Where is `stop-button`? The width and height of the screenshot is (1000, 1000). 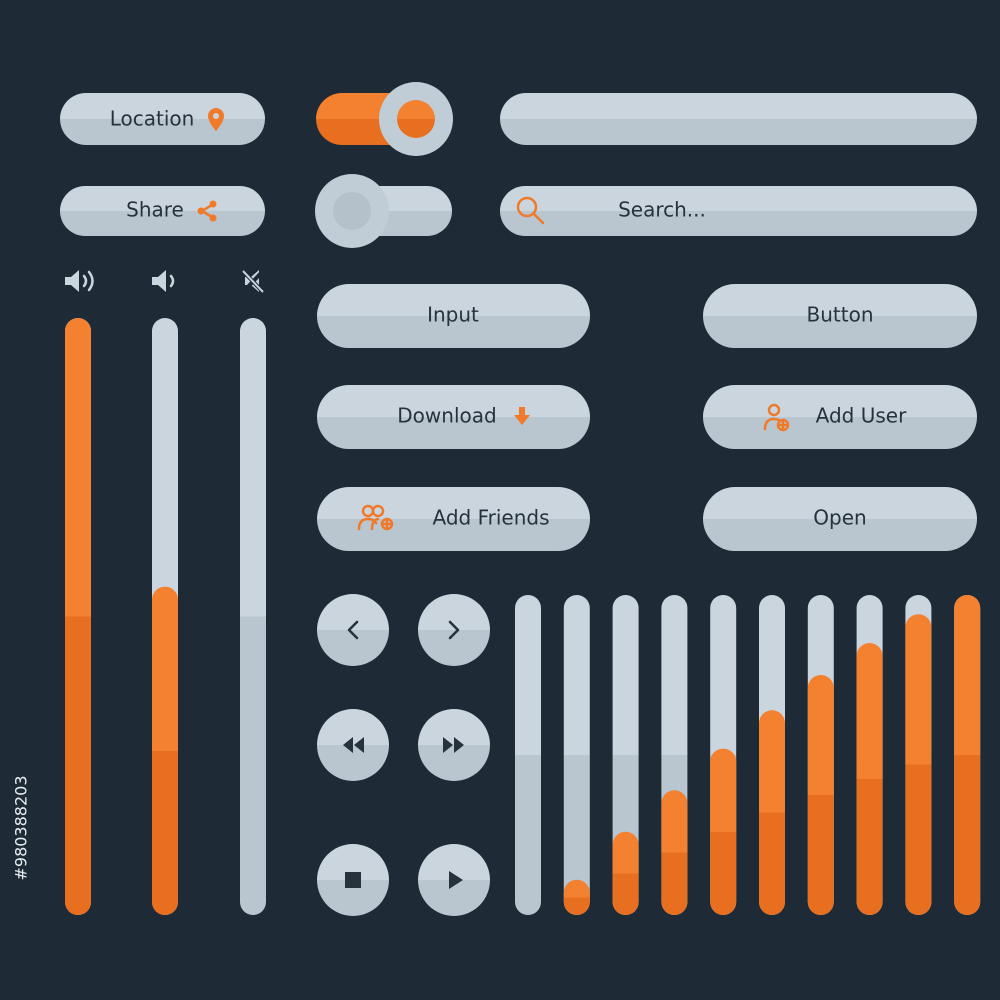 stop-button is located at coordinates (353, 880).